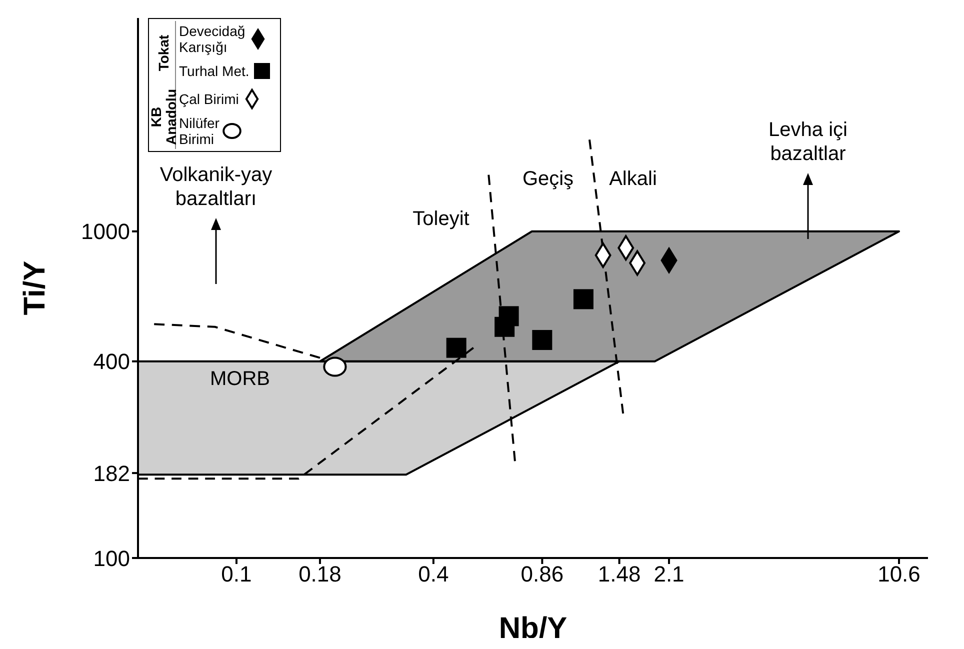 Image resolution: width=964 pixels, height=649 pixels. I want to click on legend-label: Devecidağ Karışığı, so click(212, 39).